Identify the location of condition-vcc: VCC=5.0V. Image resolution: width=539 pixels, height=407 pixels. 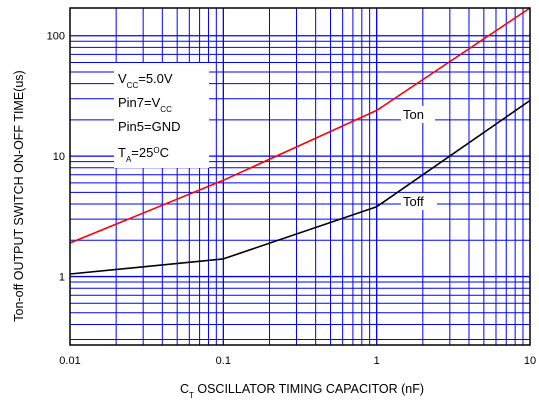
(145, 80).